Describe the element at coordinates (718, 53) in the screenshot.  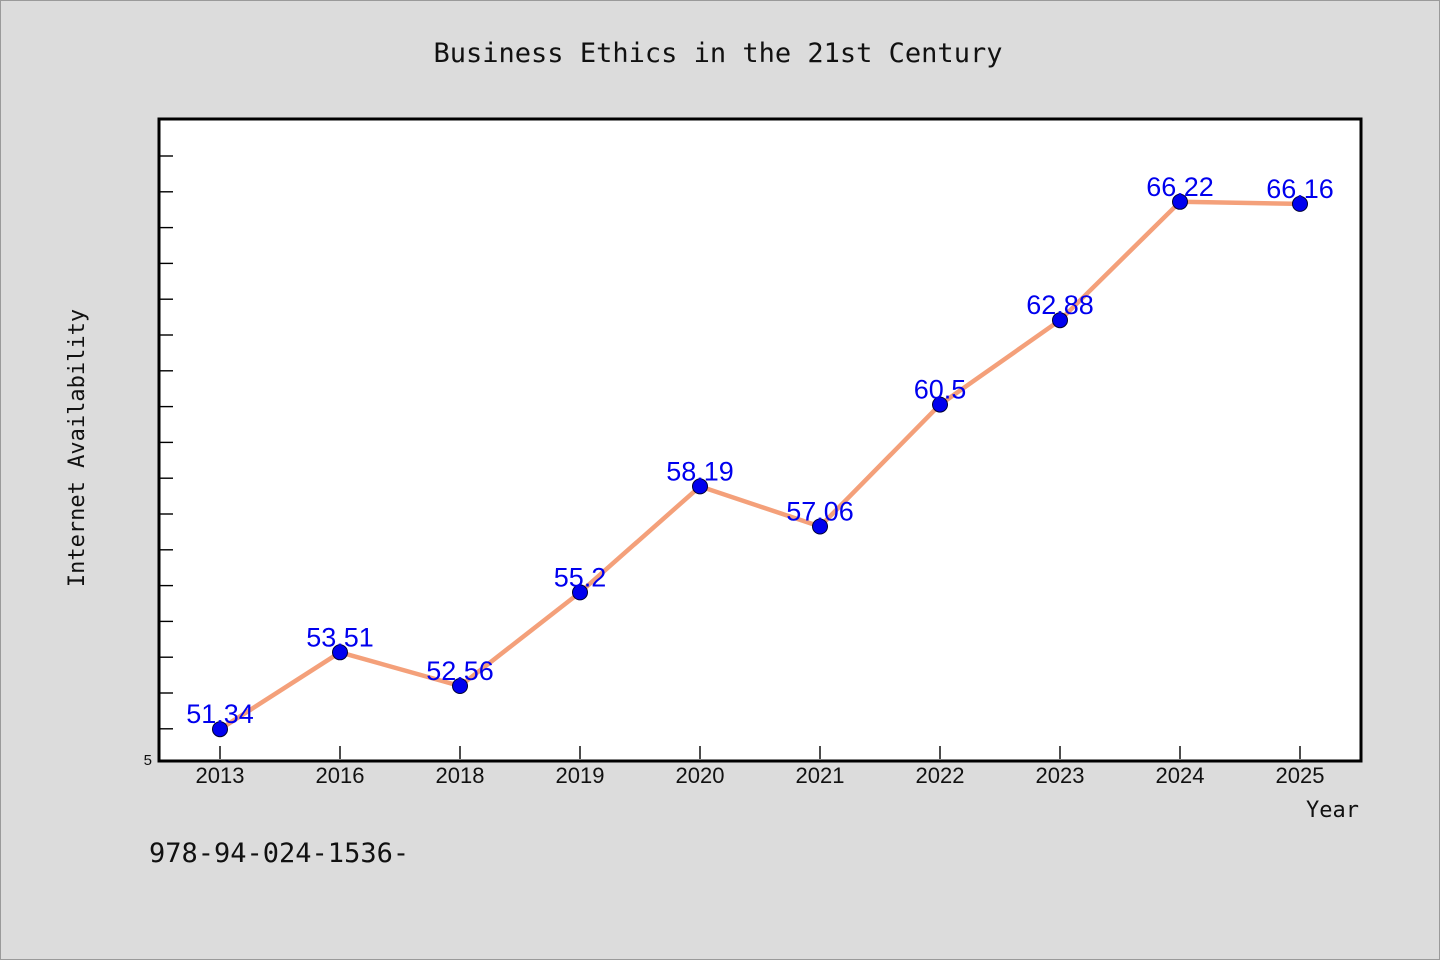
I see `chart-title: Business Ethics in the 21st Century` at that location.